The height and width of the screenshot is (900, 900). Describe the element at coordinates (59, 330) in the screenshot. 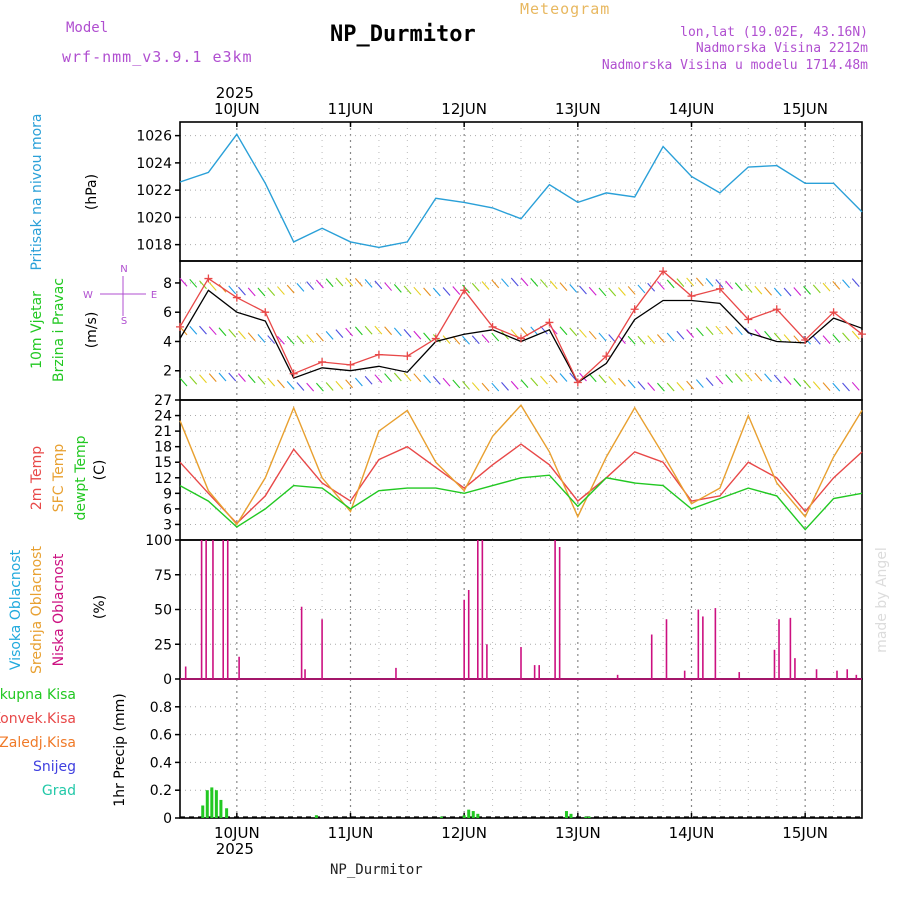

I see `wind-axis-title-2: Brzina i Pravac` at that location.